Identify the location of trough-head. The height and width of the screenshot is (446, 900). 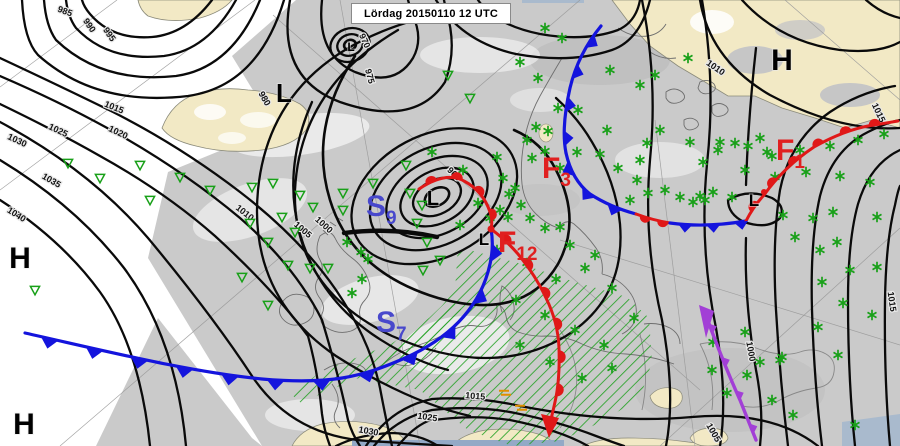
(706, 321).